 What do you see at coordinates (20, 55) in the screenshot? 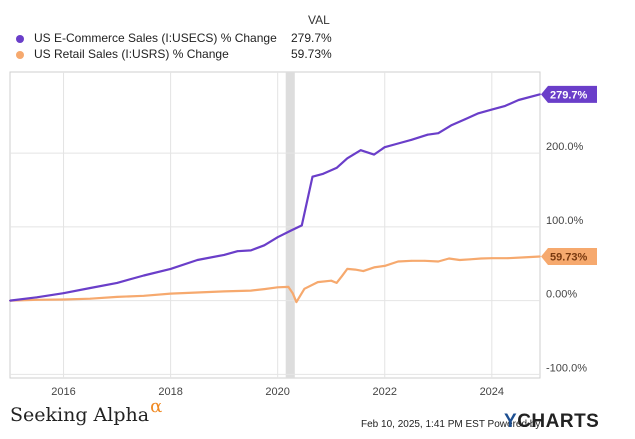
I see `legend-swatch-retail` at bounding box center [20, 55].